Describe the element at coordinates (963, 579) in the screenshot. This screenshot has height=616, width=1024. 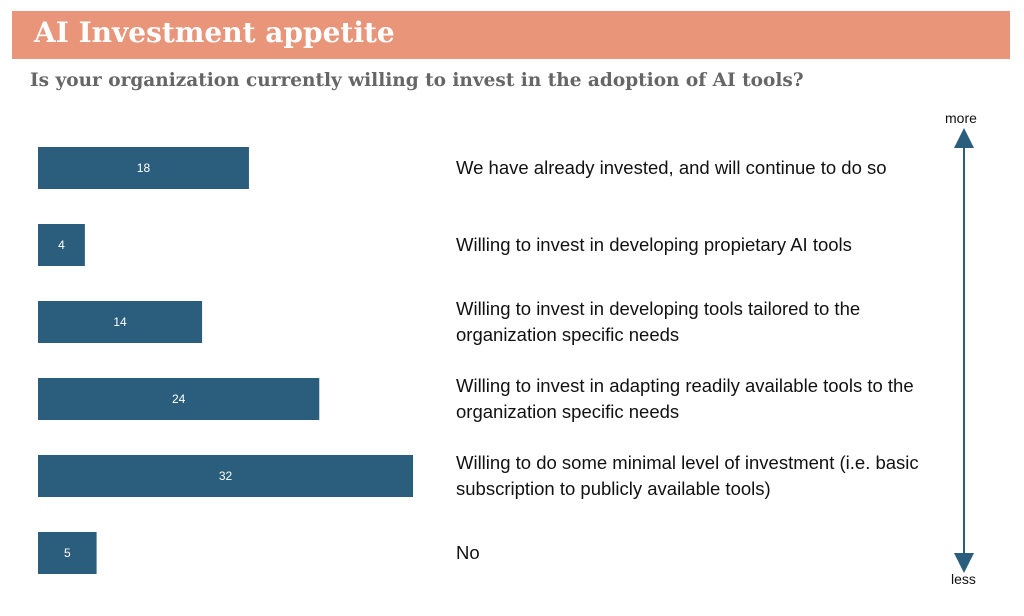
I see `scale-bottom-label: less` at that location.